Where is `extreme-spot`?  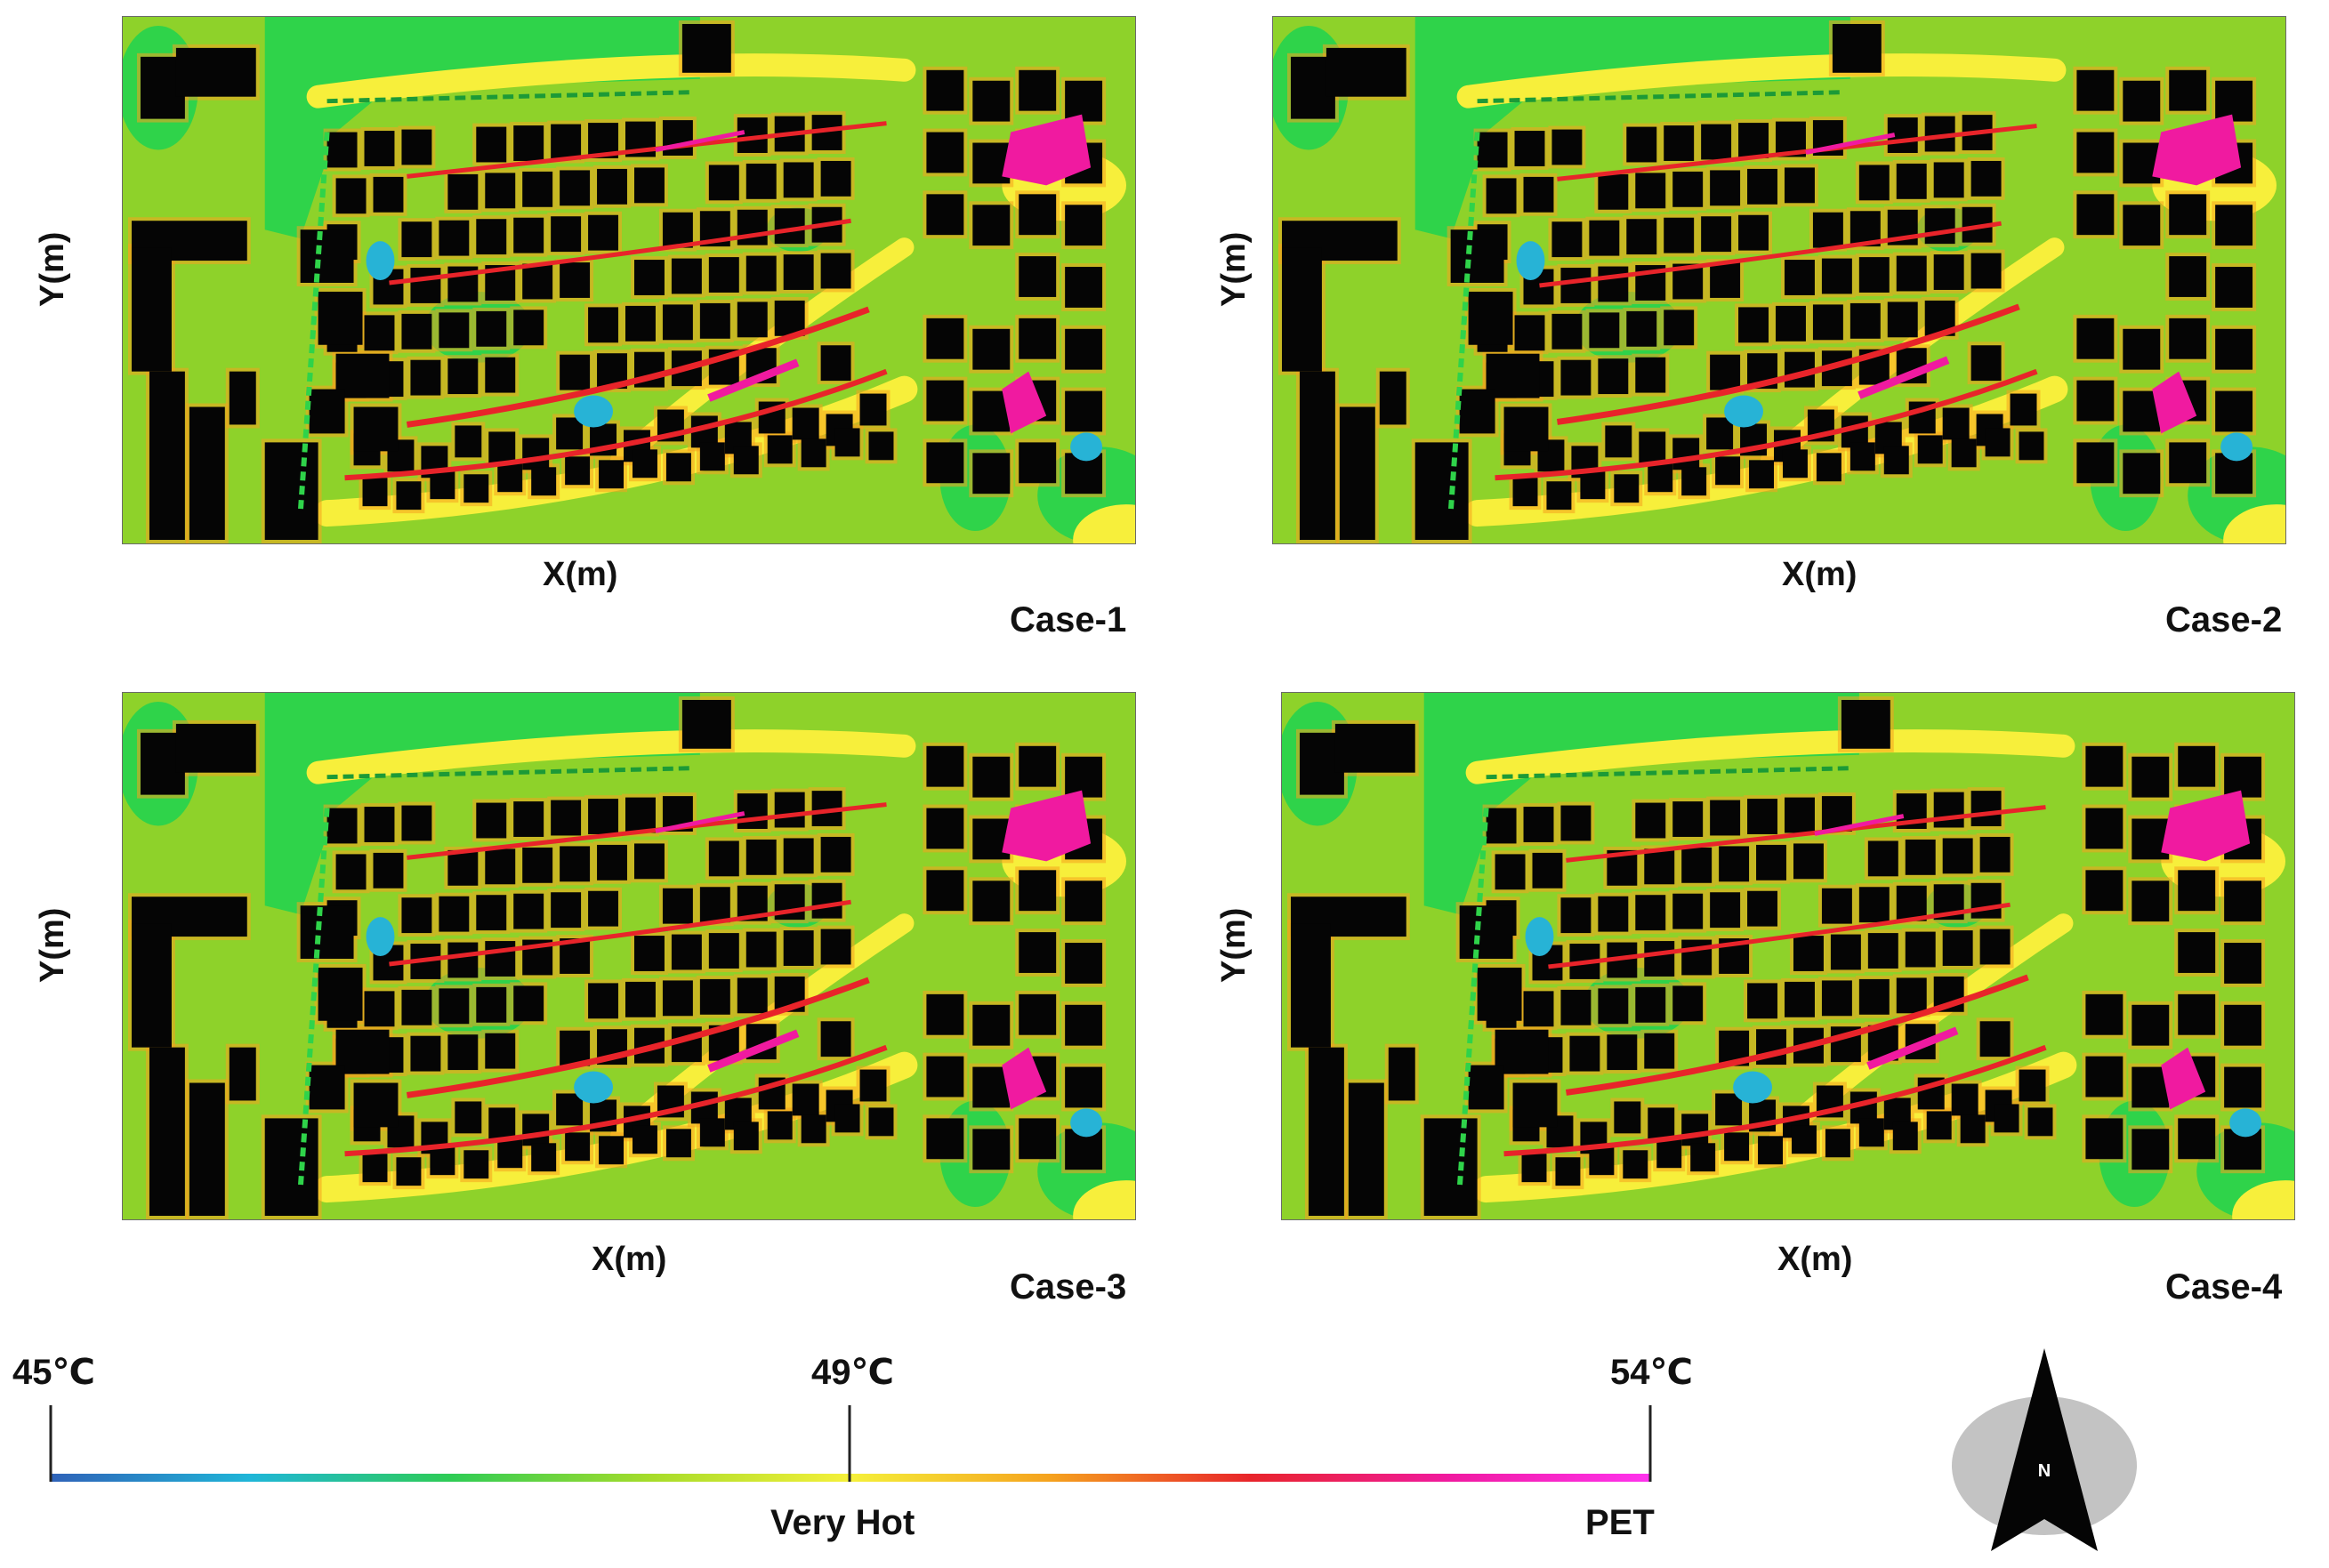 extreme-spot is located at coordinates (2183, 1078).